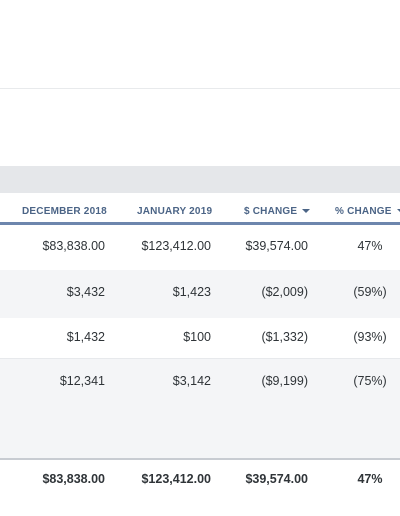 This screenshot has width=400, height=516. Describe the element at coordinates (64, 211) in the screenshot. I see `column-header-december-2018: DECEMBER 2018` at that location.